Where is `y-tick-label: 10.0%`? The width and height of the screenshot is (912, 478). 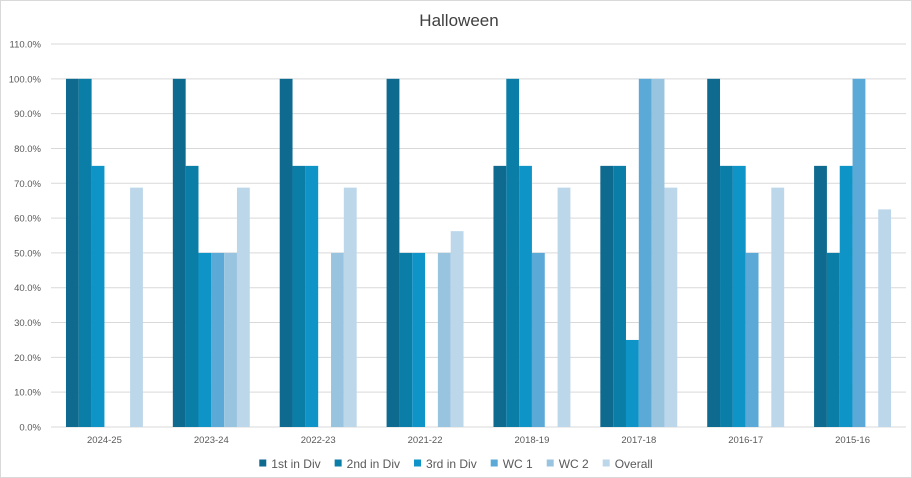
y-tick-label: 10.0% is located at coordinates (27, 393).